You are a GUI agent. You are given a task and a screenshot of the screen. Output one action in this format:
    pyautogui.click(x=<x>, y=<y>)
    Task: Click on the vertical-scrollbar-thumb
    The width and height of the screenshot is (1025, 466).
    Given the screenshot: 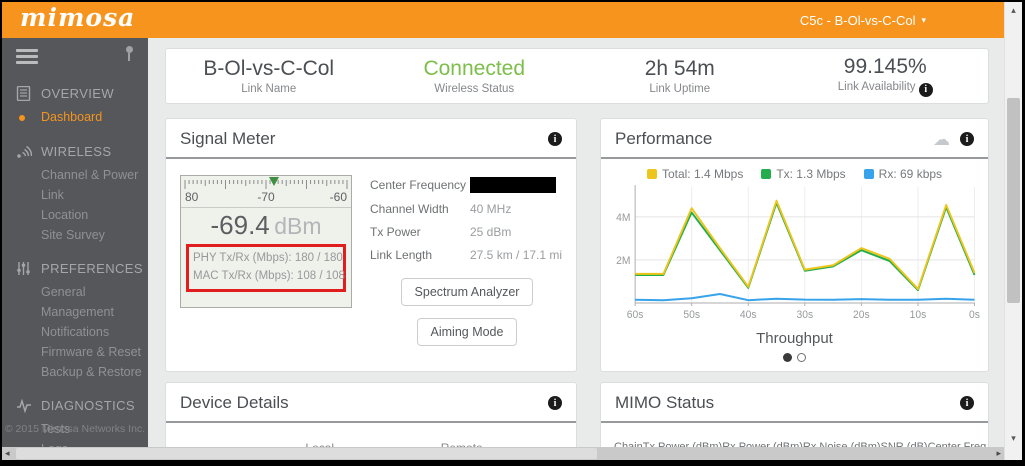 What is the action you would take?
    pyautogui.click(x=1013, y=200)
    